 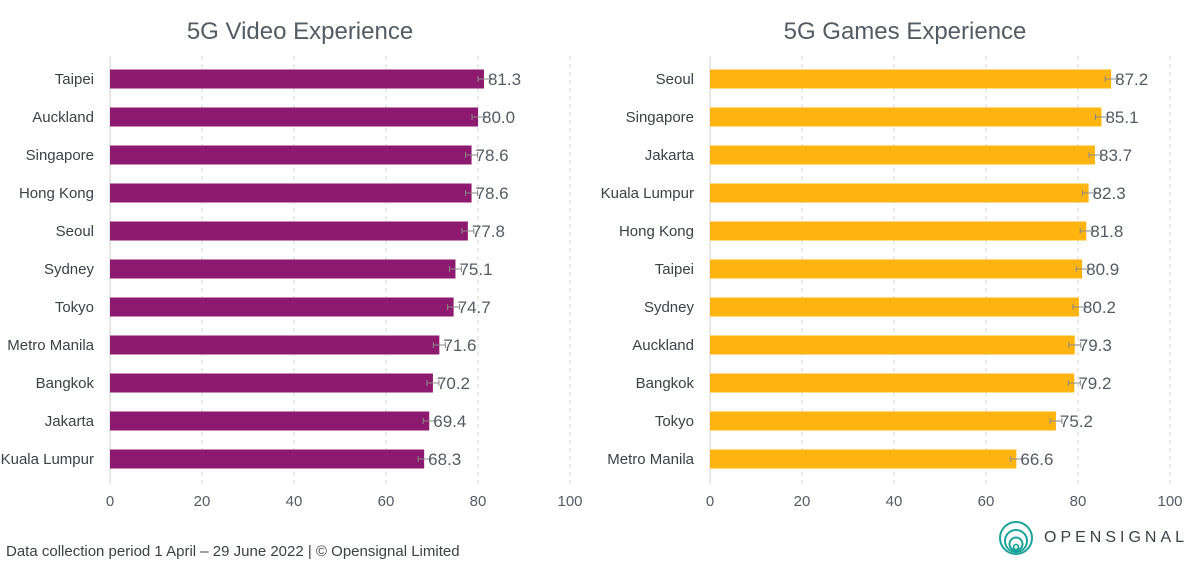 I want to click on value-label: 68.3, so click(x=444, y=459).